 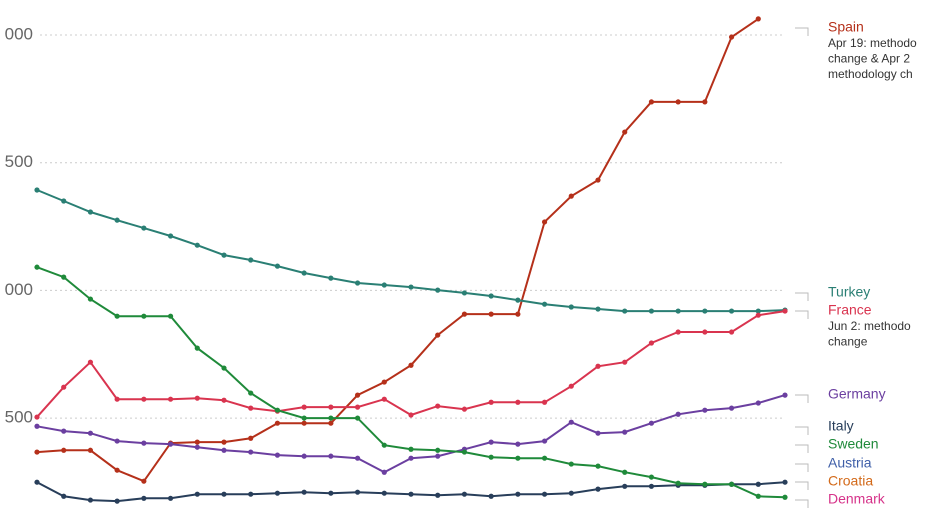 What do you see at coordinates (869, 59) in the screenshot?
I see `series-note: change & Apr 2` at bounding box center [869, 59].